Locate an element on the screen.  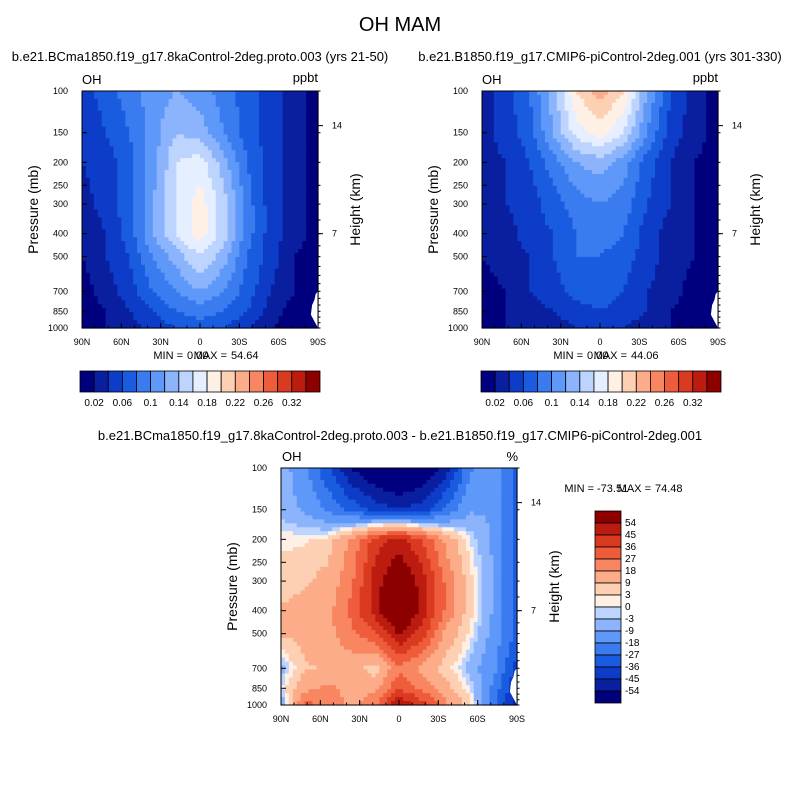
panel-1-min-label: MIN = is located at coordinates (168, 356).